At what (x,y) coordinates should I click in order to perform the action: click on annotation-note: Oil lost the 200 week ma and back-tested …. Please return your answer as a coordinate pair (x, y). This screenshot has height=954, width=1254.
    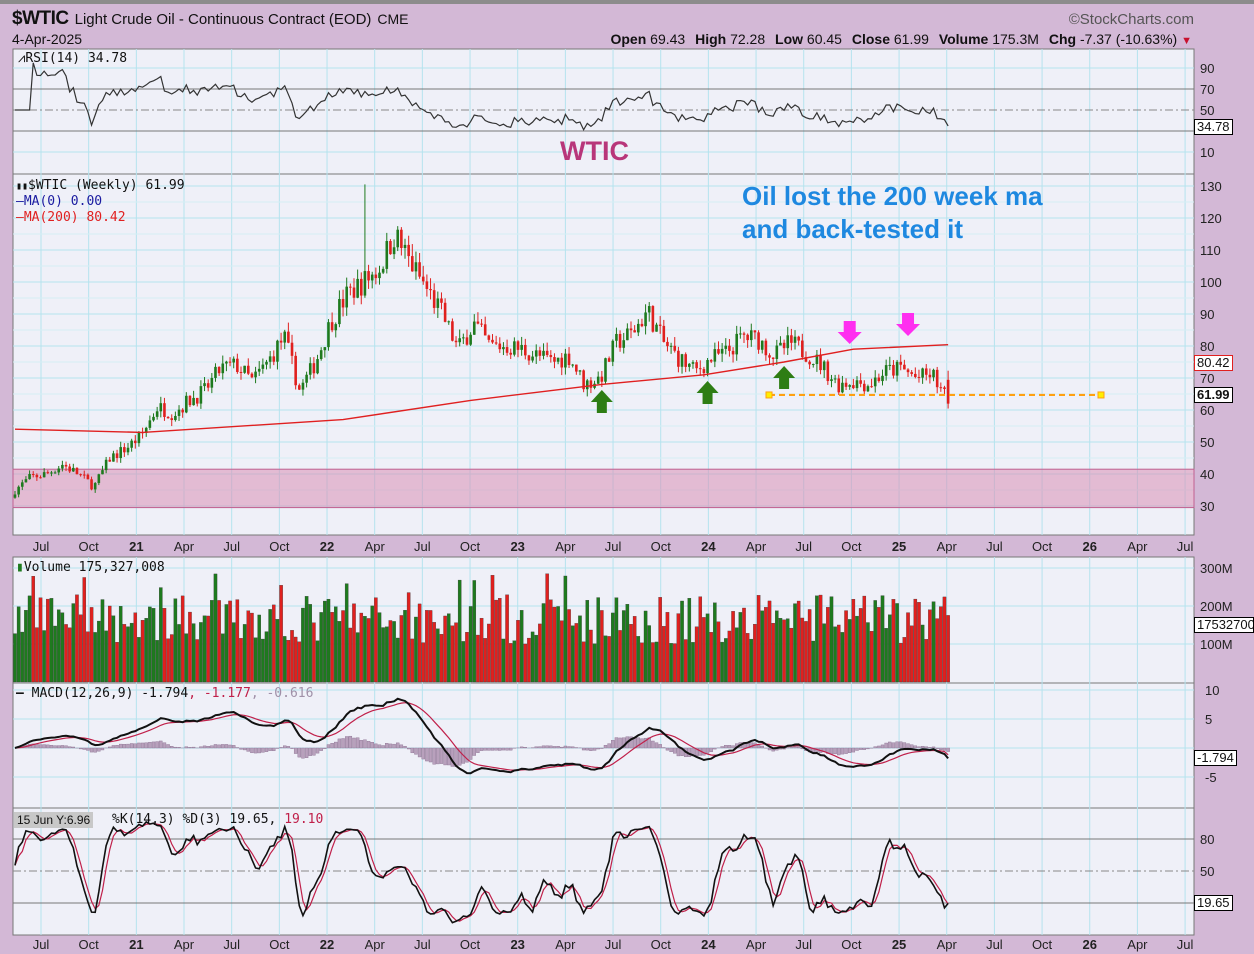
    Looking at the image, I should click on (892, 213).